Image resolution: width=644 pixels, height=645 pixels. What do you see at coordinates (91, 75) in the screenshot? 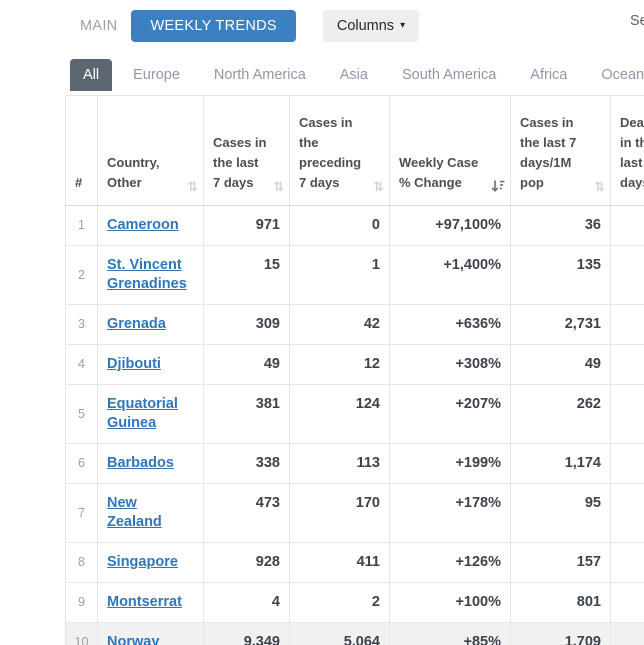
I see `tab-all: All` at bounding box center [91, 75].